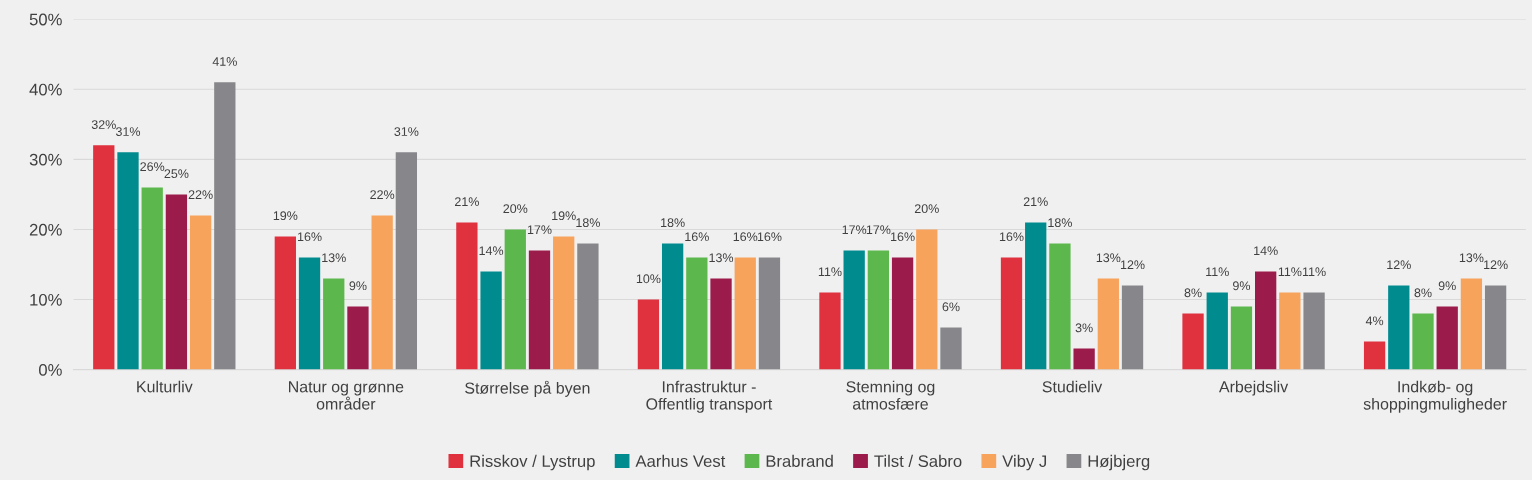 This screenshot has width=1532, height=480. Describe the element at coordinates (709, 396) in the screenshot. I see `x-tick-label: Infrastruktur - Offentlig transport` at that location.